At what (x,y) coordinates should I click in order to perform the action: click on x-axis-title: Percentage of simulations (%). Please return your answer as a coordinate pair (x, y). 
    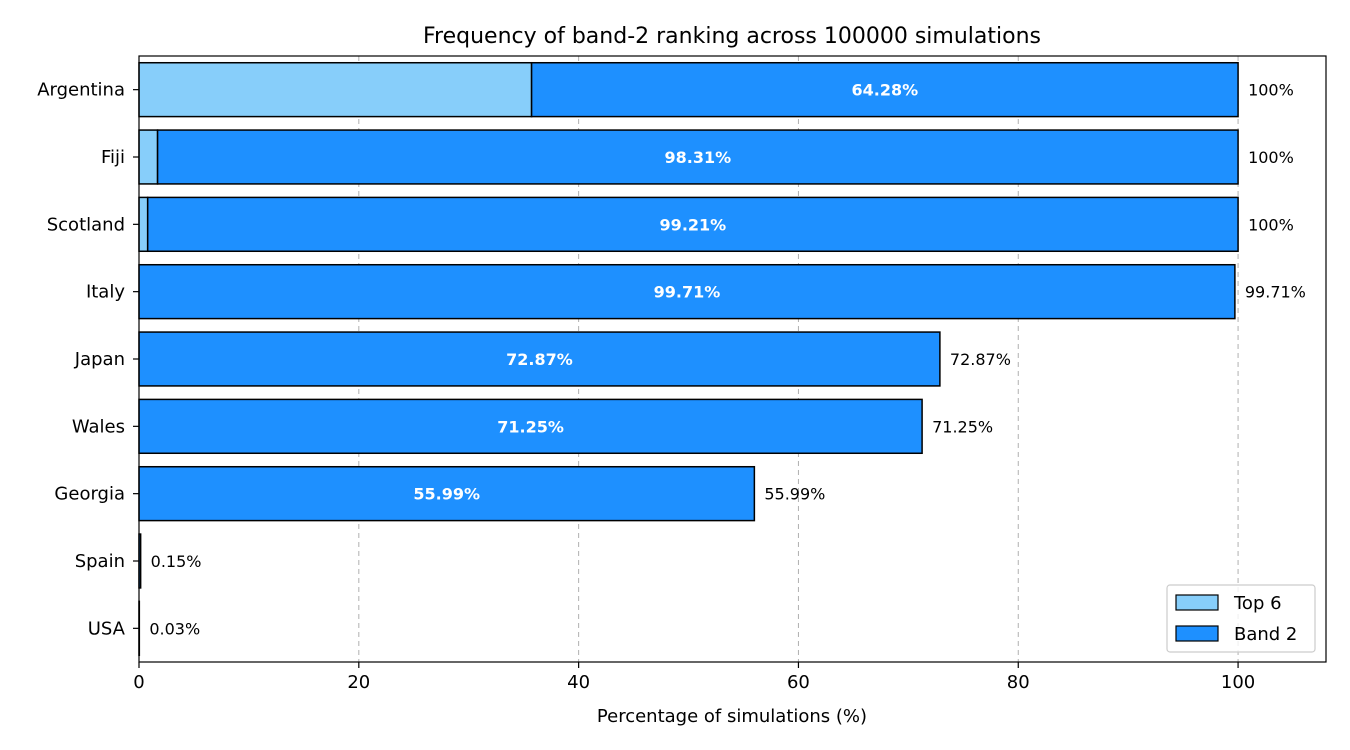
    Looking at the image, I should click on (732, 716).